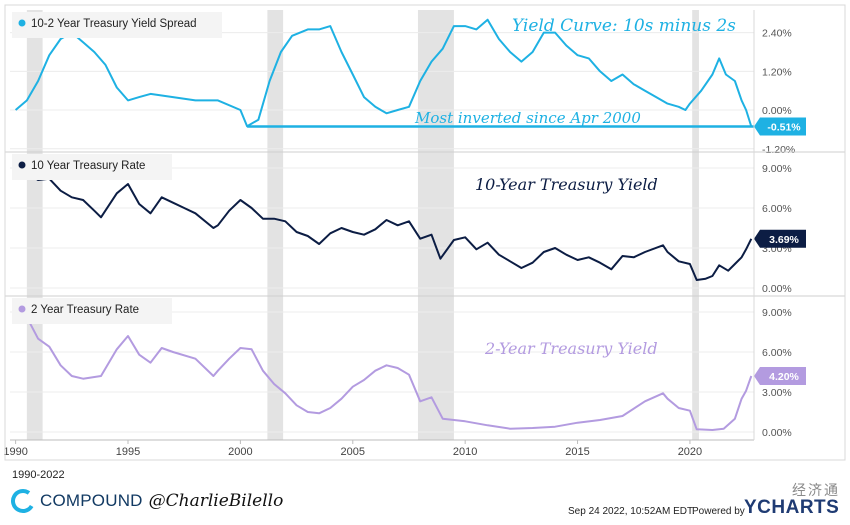  I want to click on brand-name: COMPOUND, so click(91, 500).